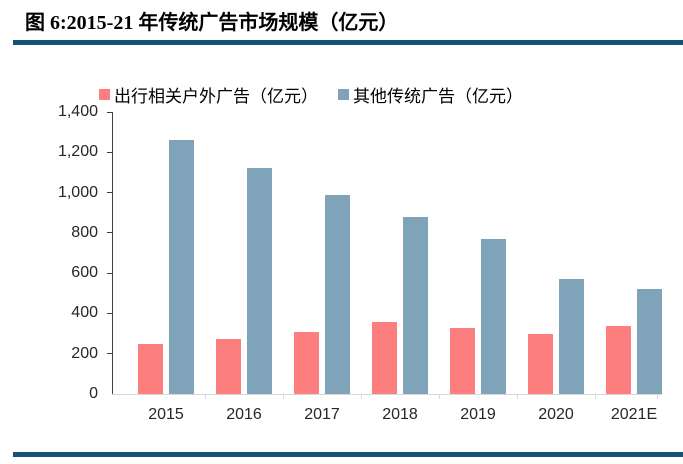  I want to click on bar-2019-series2, so click(493, 316).